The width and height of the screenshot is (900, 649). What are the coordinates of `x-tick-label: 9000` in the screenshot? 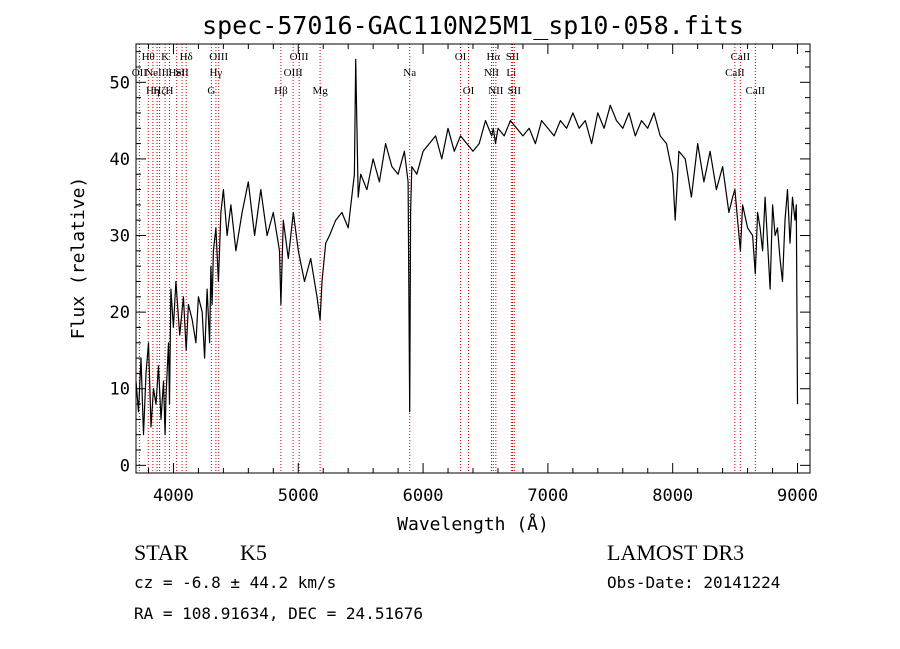 It's located at (797, 496).